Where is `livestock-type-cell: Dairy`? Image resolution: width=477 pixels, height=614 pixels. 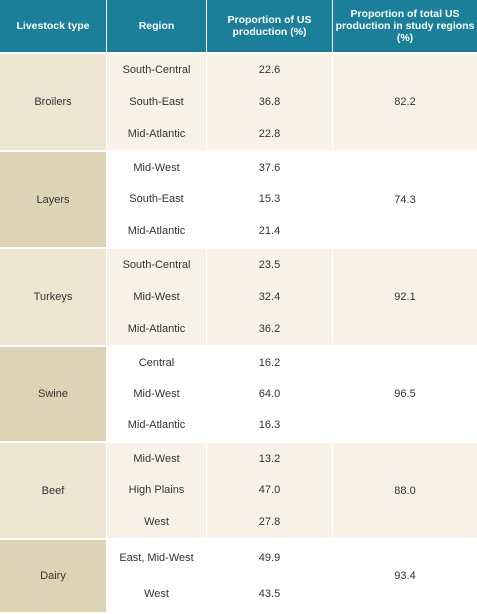 livestock-type-cell: Dairy is located at coordinates (53, 576).